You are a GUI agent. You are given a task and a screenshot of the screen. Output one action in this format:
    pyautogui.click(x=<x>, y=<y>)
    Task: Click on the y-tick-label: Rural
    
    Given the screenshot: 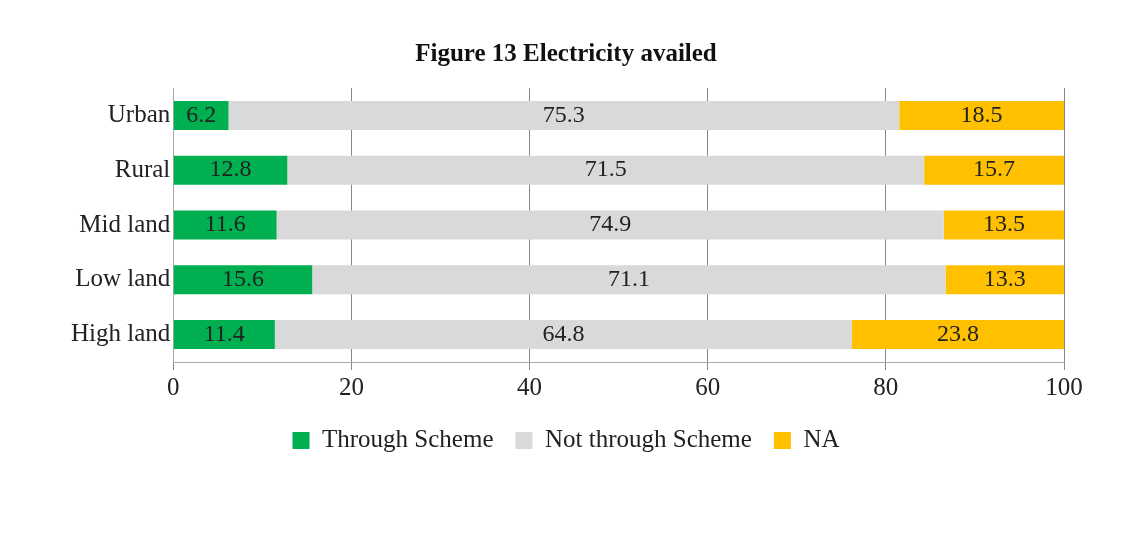 What is the action you would take?
    pyautogui.click(x=142, y=168)
    